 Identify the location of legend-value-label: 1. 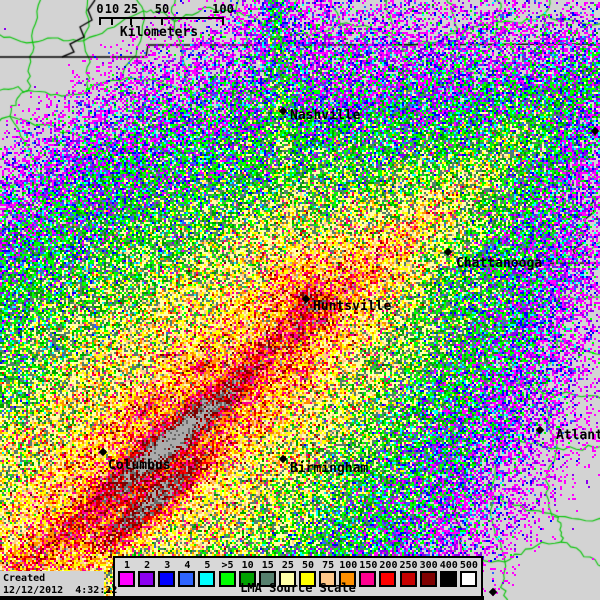
(127, 565).